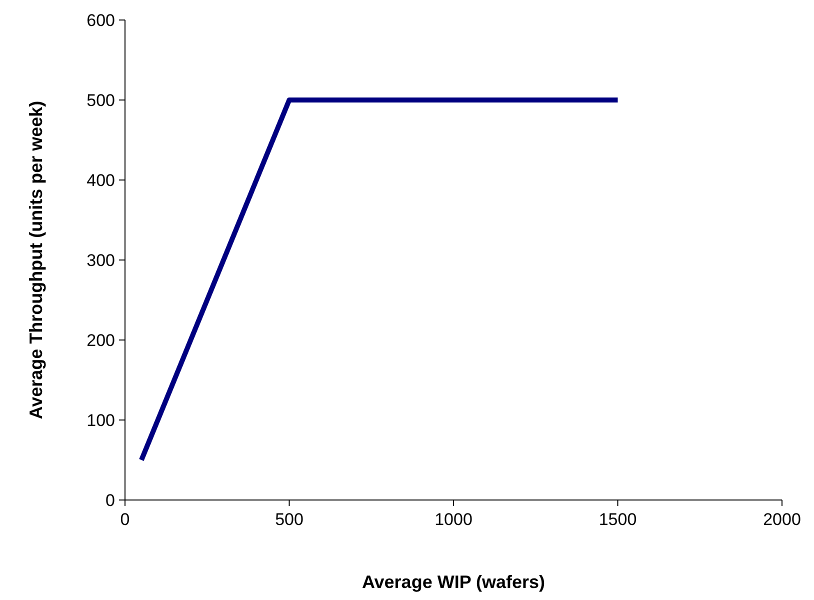  Describe the element at coordinates (100, 420) in the screenshot. I see `y-tick-label: 100` at that location.